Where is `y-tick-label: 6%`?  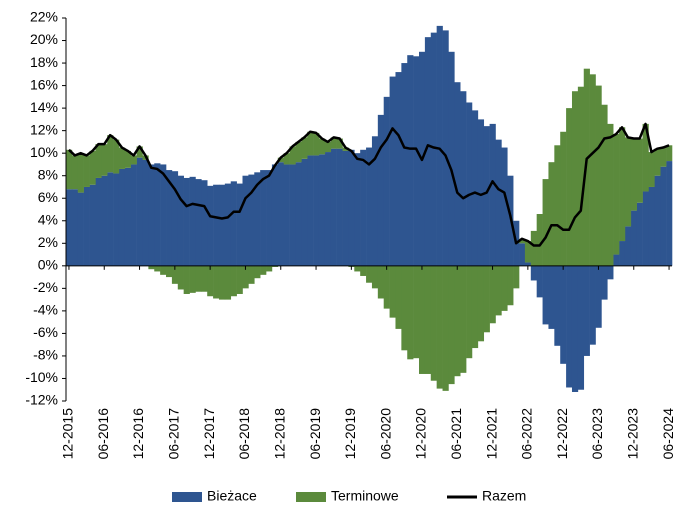 y-tick-label: 6% is located at coordinates (48, 197).